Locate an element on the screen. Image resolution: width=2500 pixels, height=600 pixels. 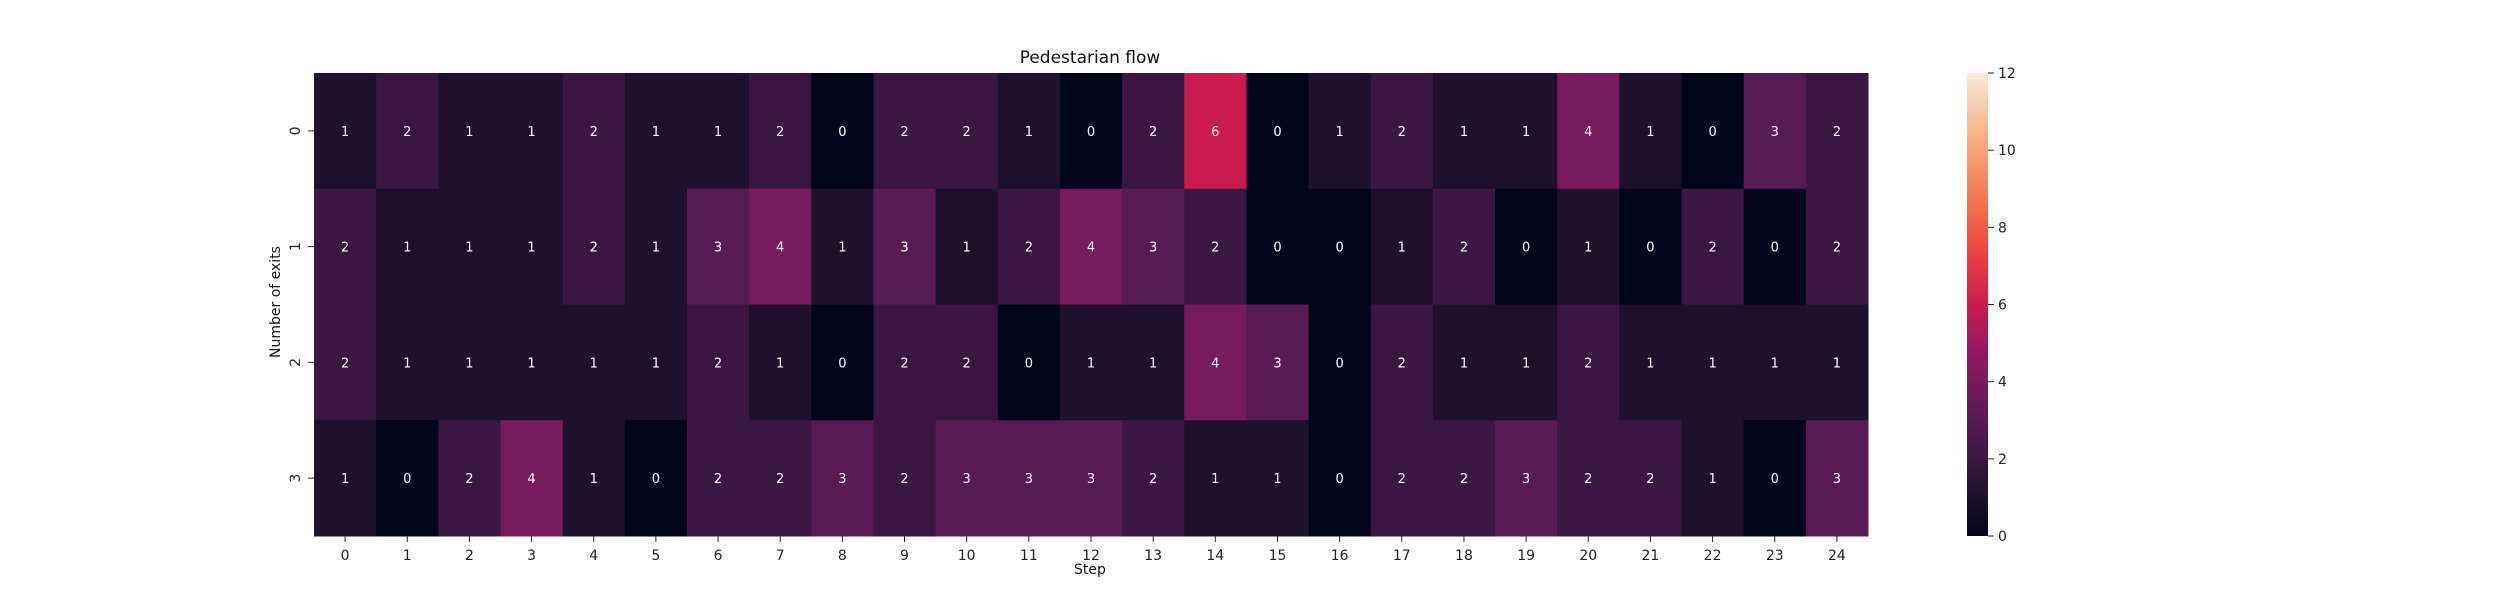
y-tick-label: 0 is located at coordinates (296, 130).